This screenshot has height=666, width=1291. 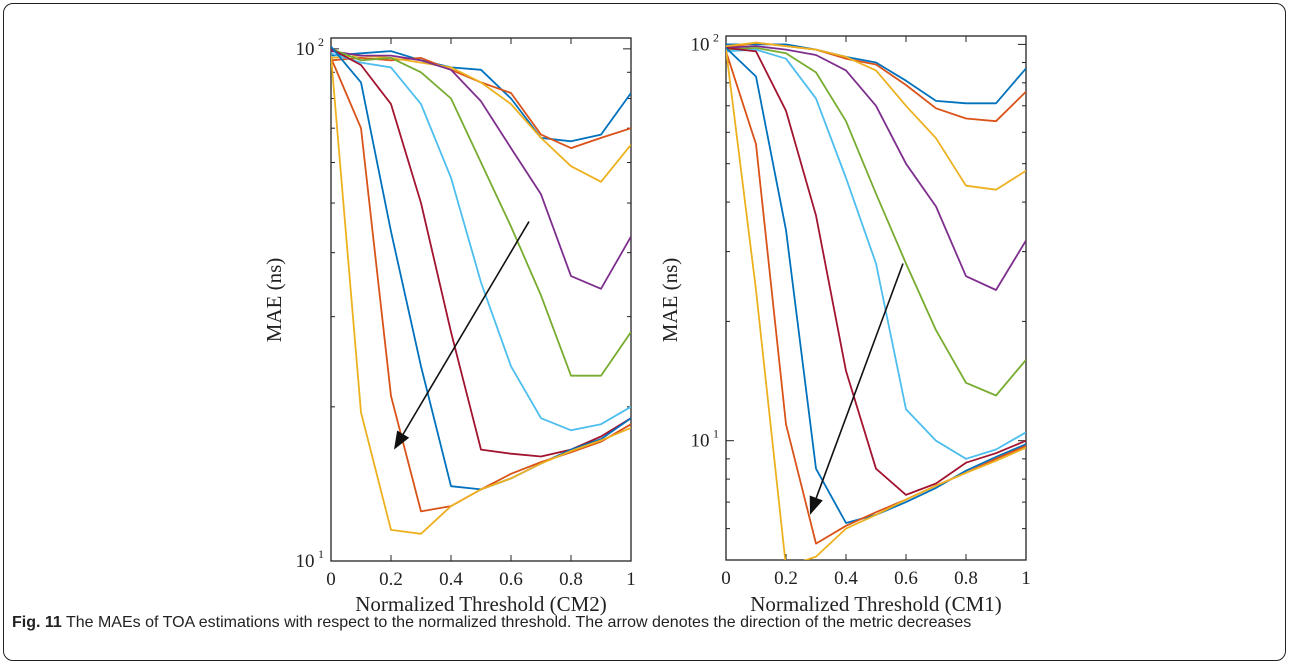 I want to click on arrow-cm2, so click(x=462, y=335).